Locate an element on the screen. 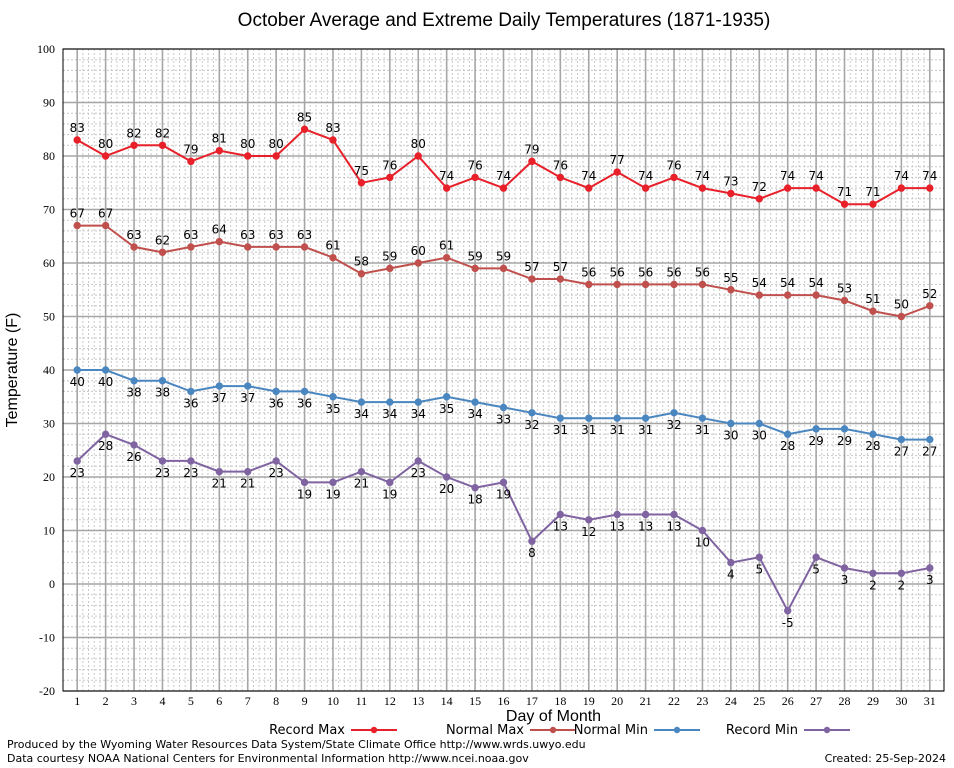 The height and width of the screenshot is (768, 954). x-tick-label: 17 is located at coordinates (532, 701).